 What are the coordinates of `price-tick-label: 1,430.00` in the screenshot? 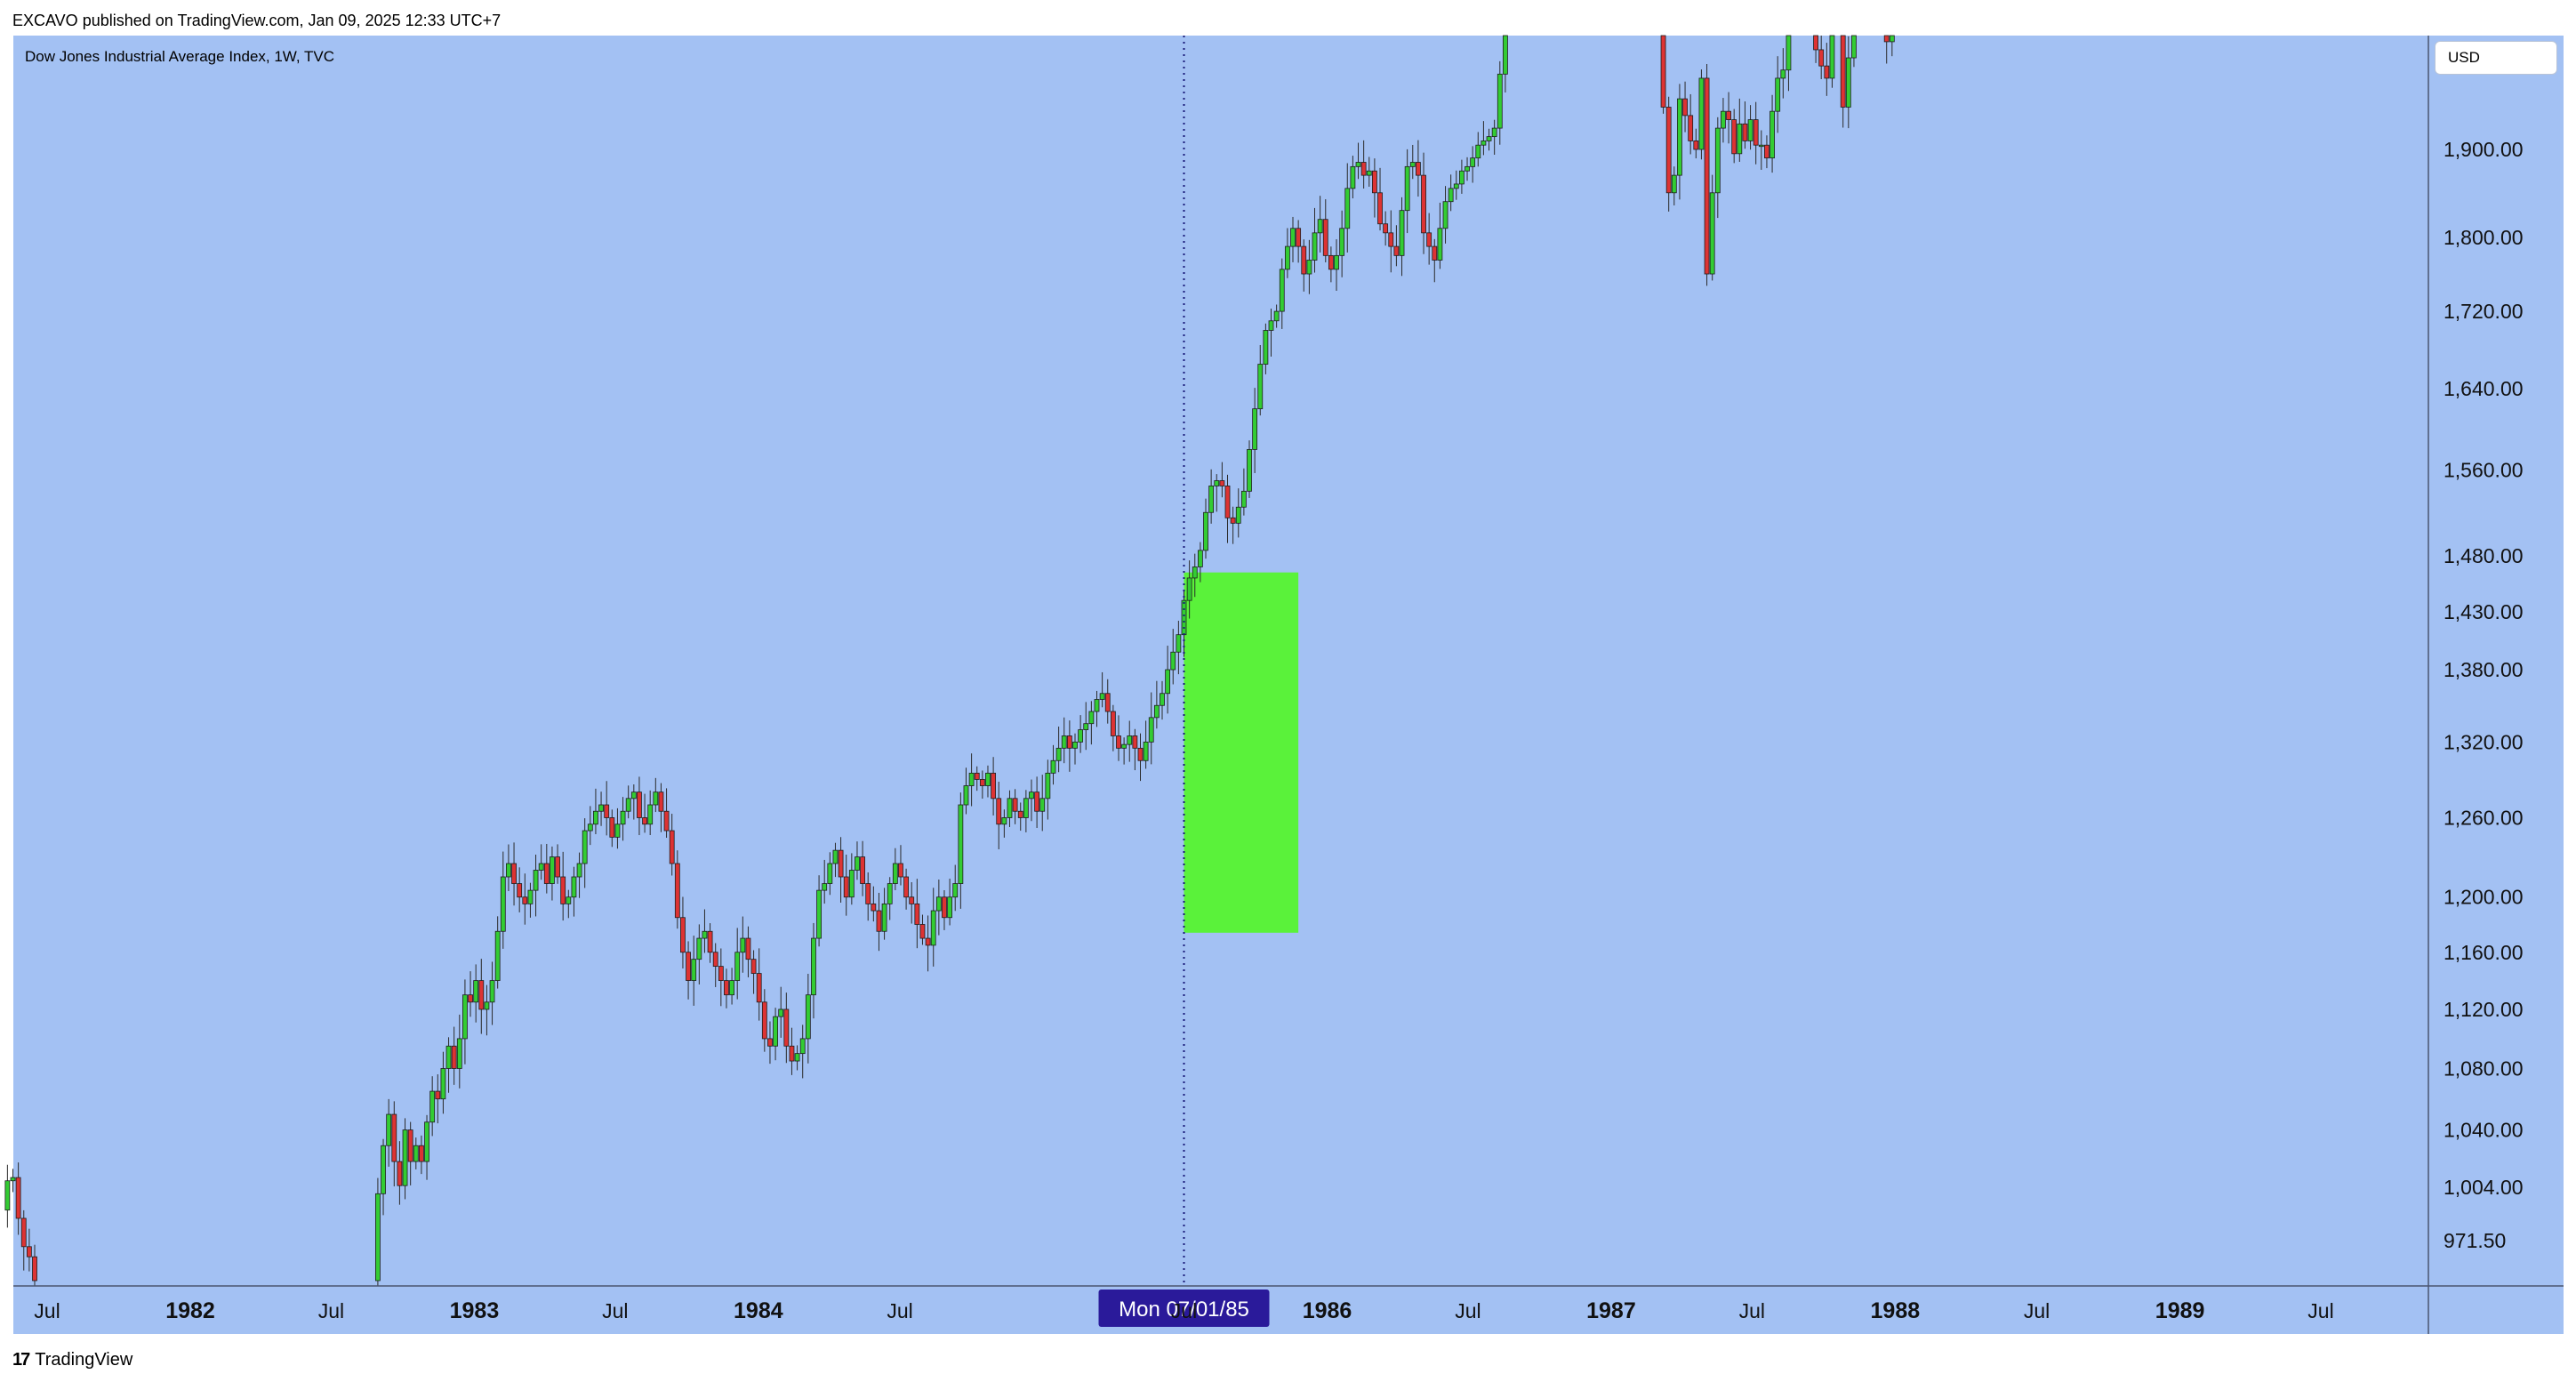 It's located at (2484, 611).